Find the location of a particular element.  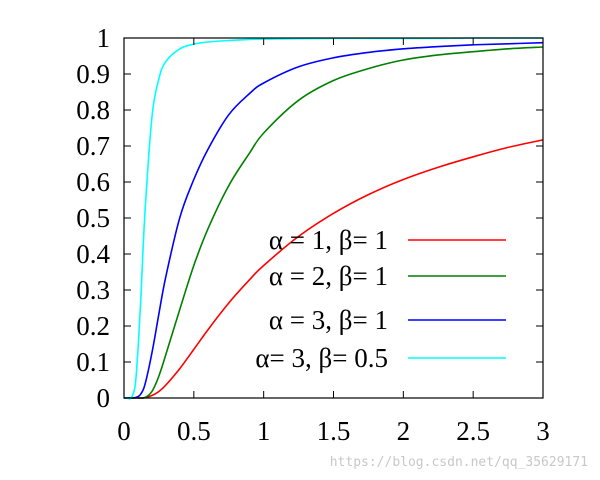

x-tick-labels: 0 0.5 1 1.5 2 2.5 3 is located at coordinates (333, 431).